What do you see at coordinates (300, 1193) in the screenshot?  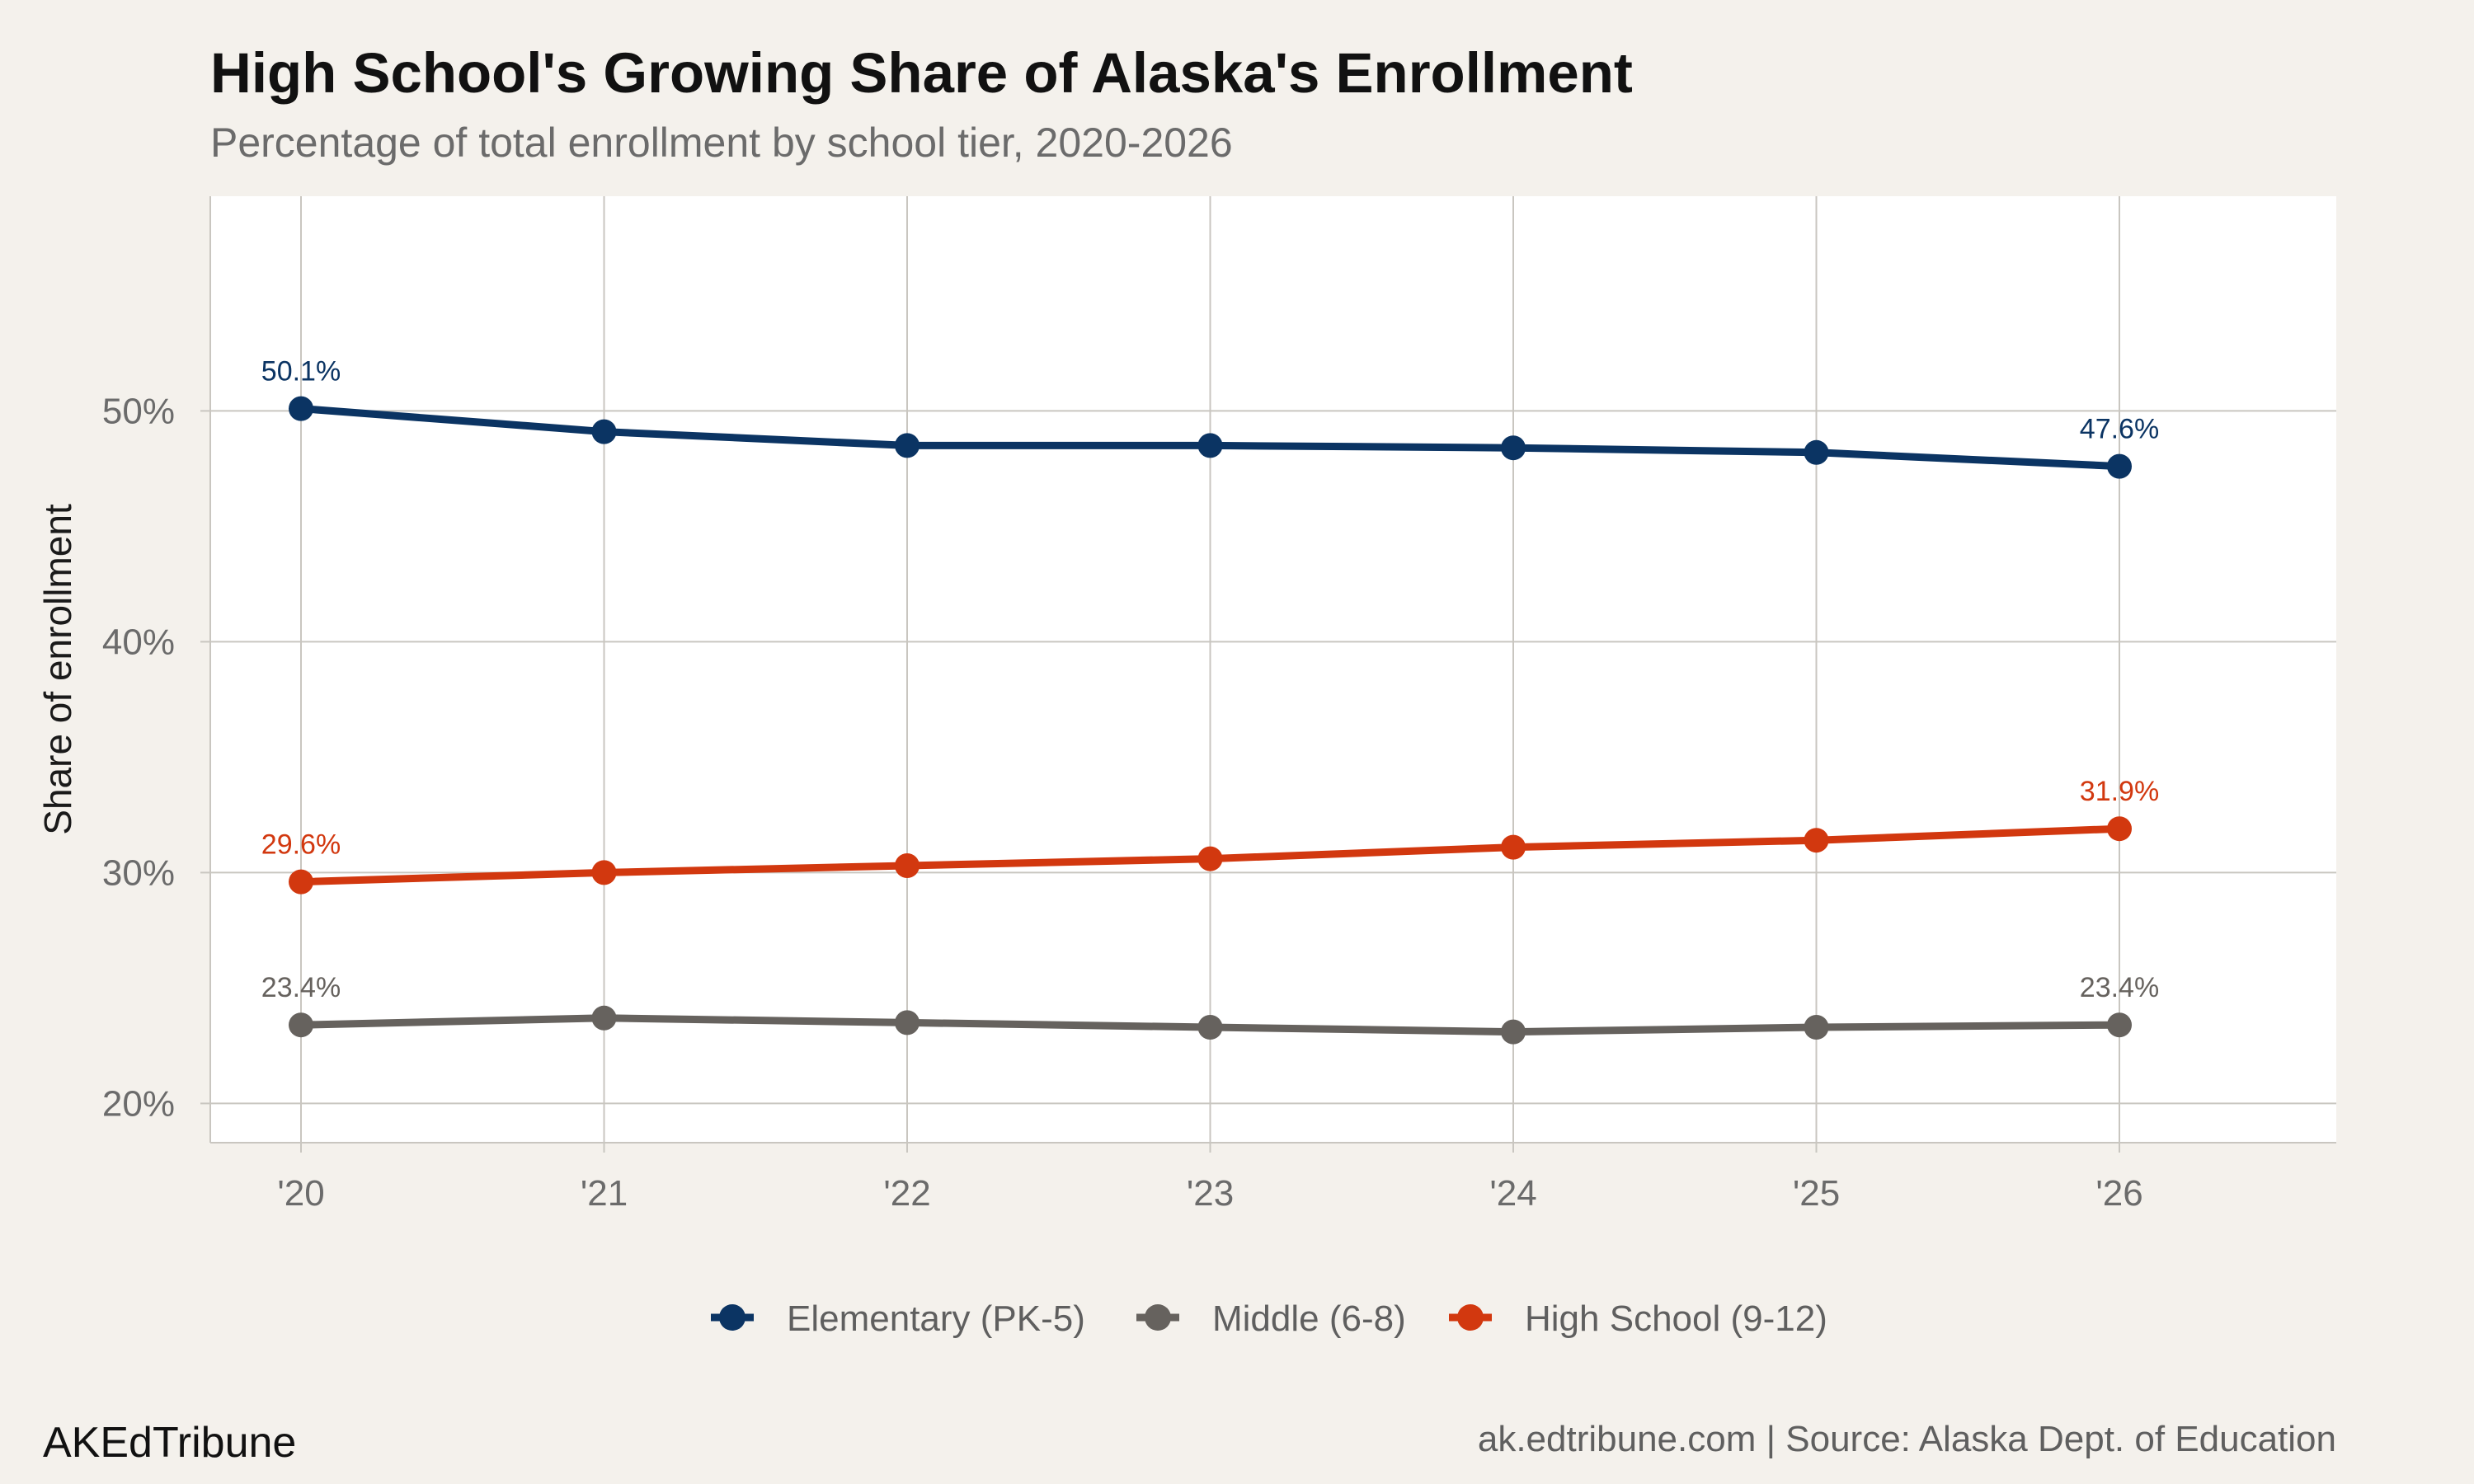 I see `x-tick-label: '20` at bounding box center [300, 1193].